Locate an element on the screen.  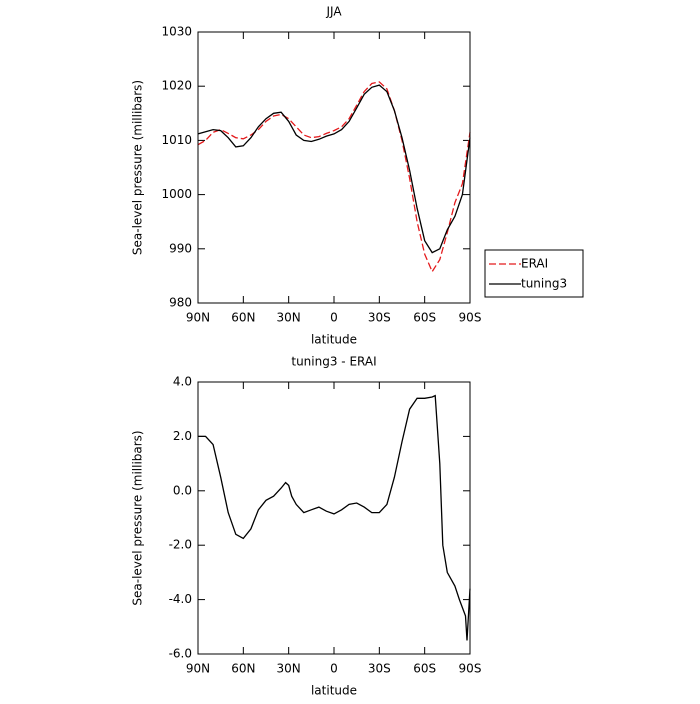
y-tick-label: 1030 is located at coordinates (176, 32).